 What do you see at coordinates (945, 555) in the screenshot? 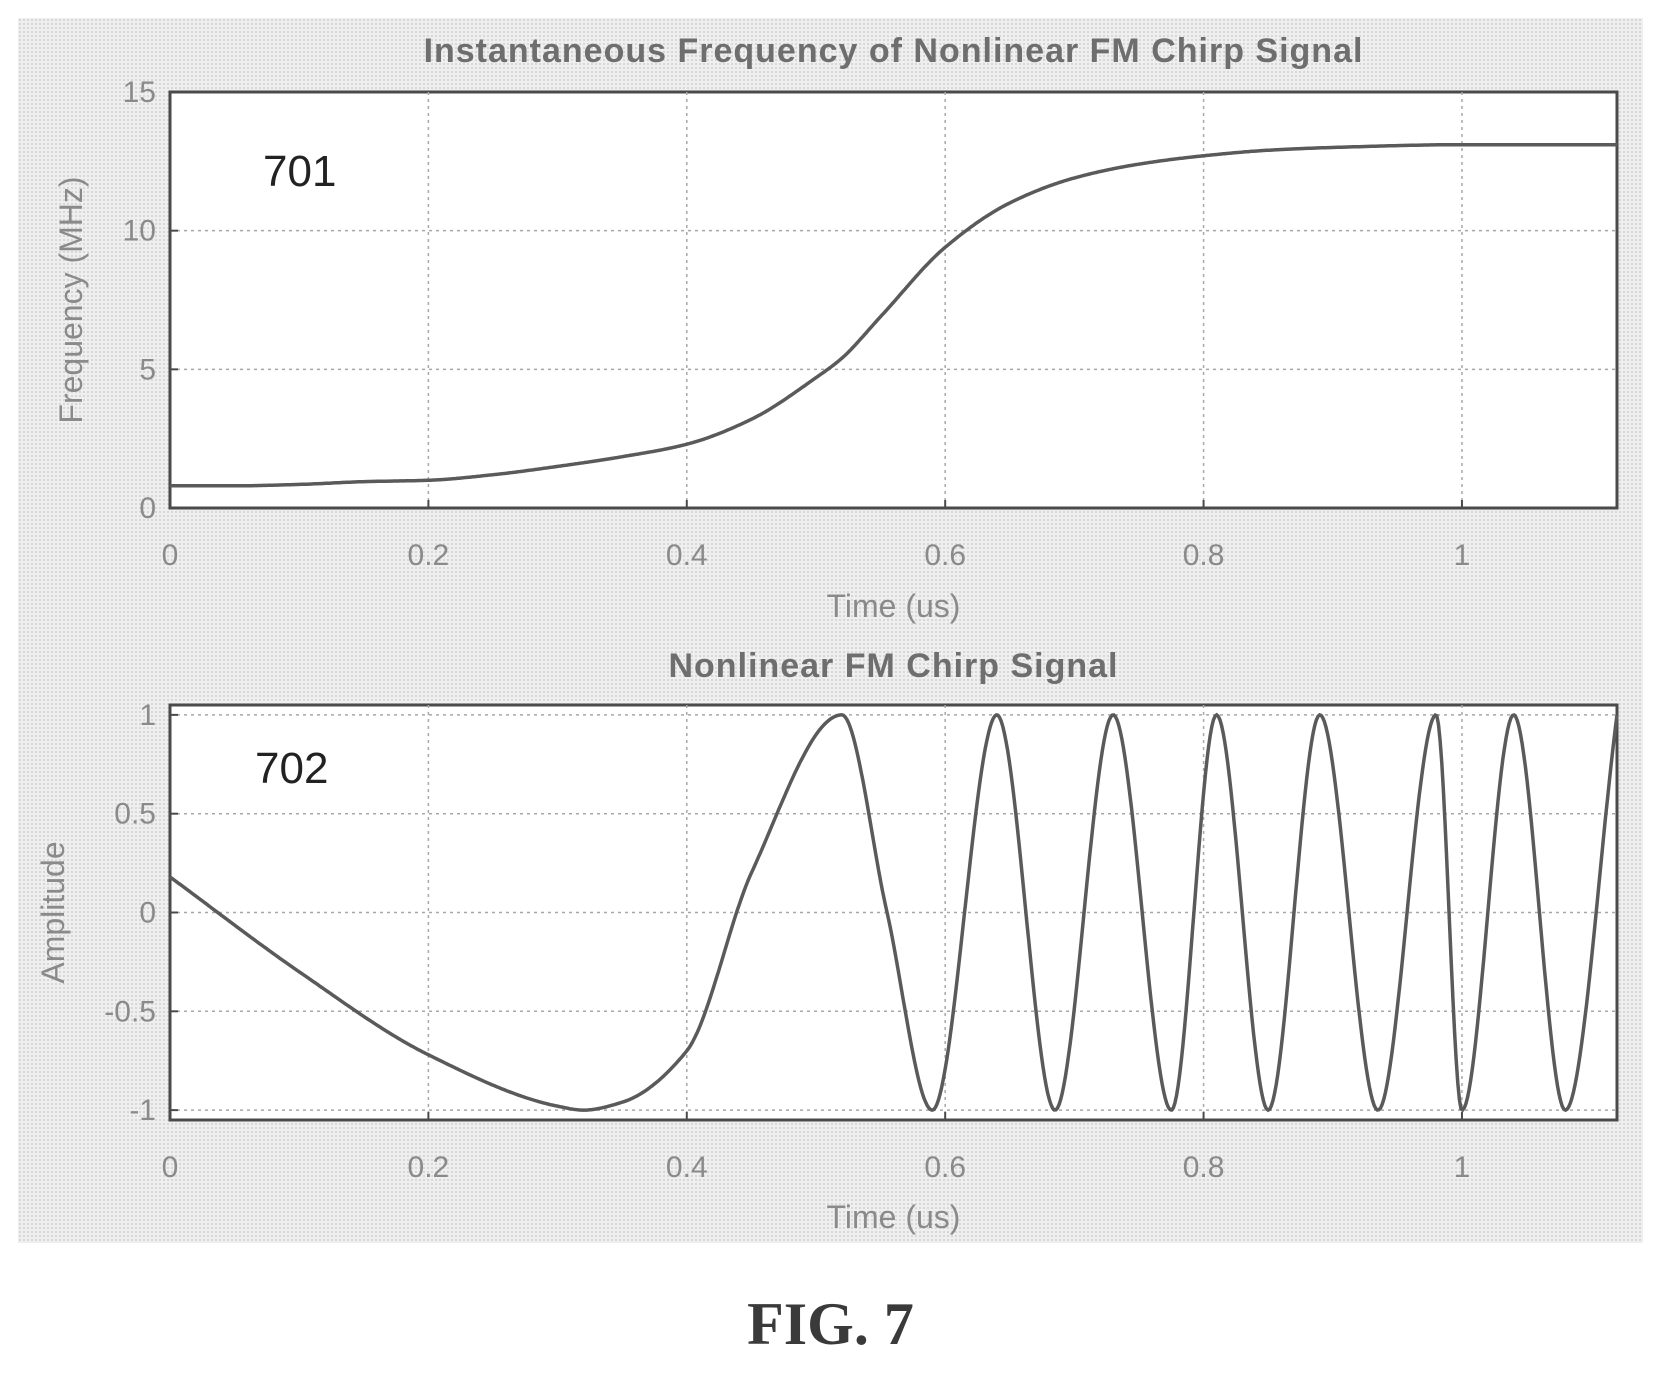
I see `x-tick-label-1-3: 0.6` at bounding box center [945, 555].